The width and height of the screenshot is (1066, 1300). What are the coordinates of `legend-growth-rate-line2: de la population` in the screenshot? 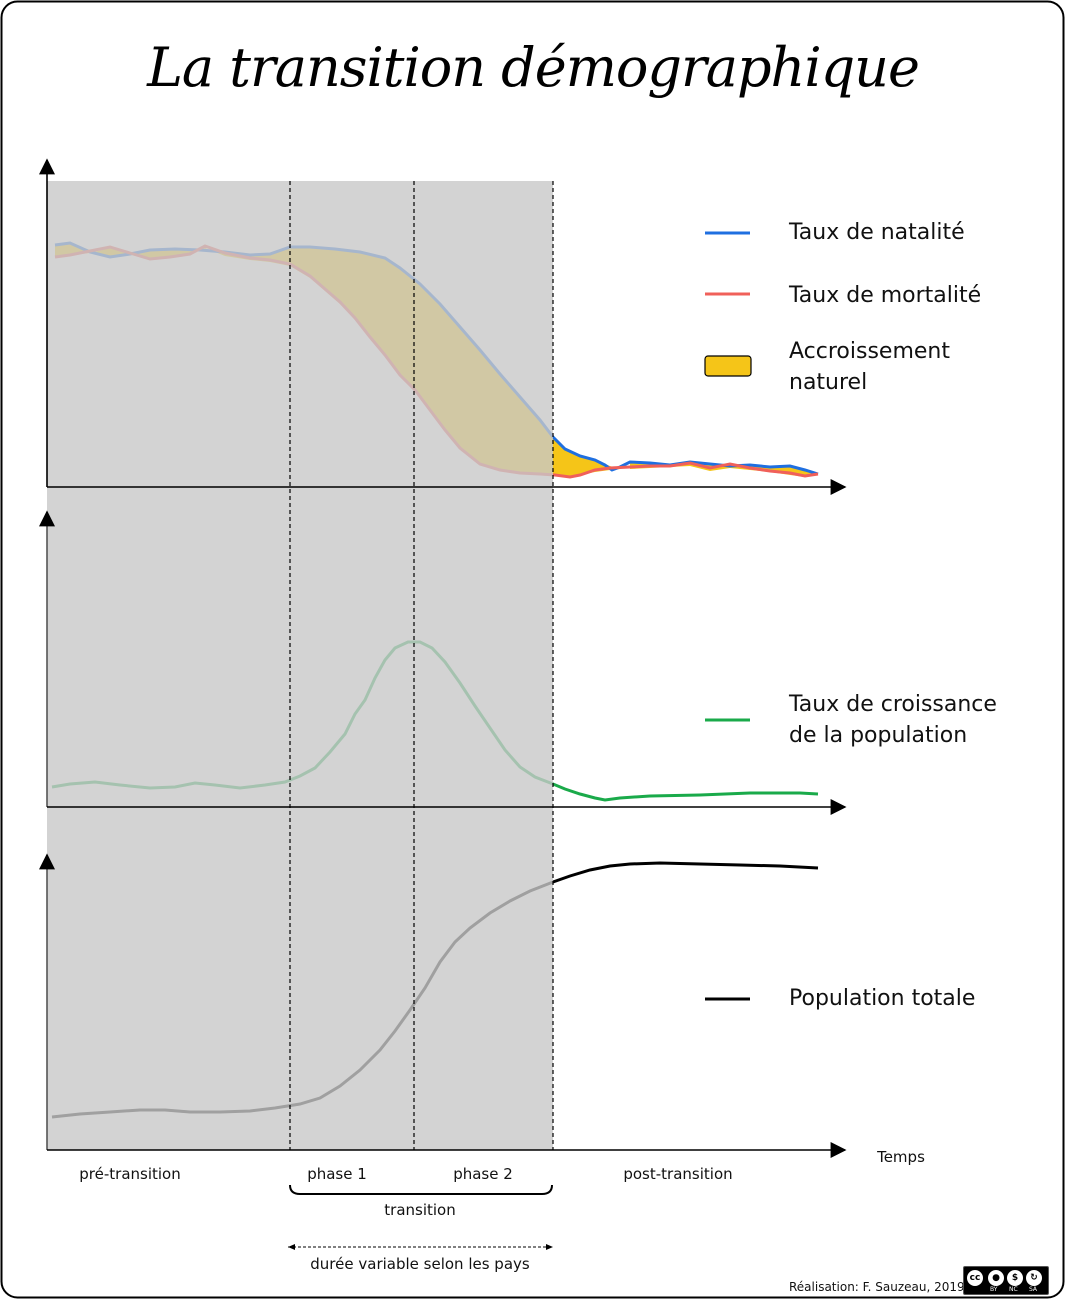 It's located at (878, 735).